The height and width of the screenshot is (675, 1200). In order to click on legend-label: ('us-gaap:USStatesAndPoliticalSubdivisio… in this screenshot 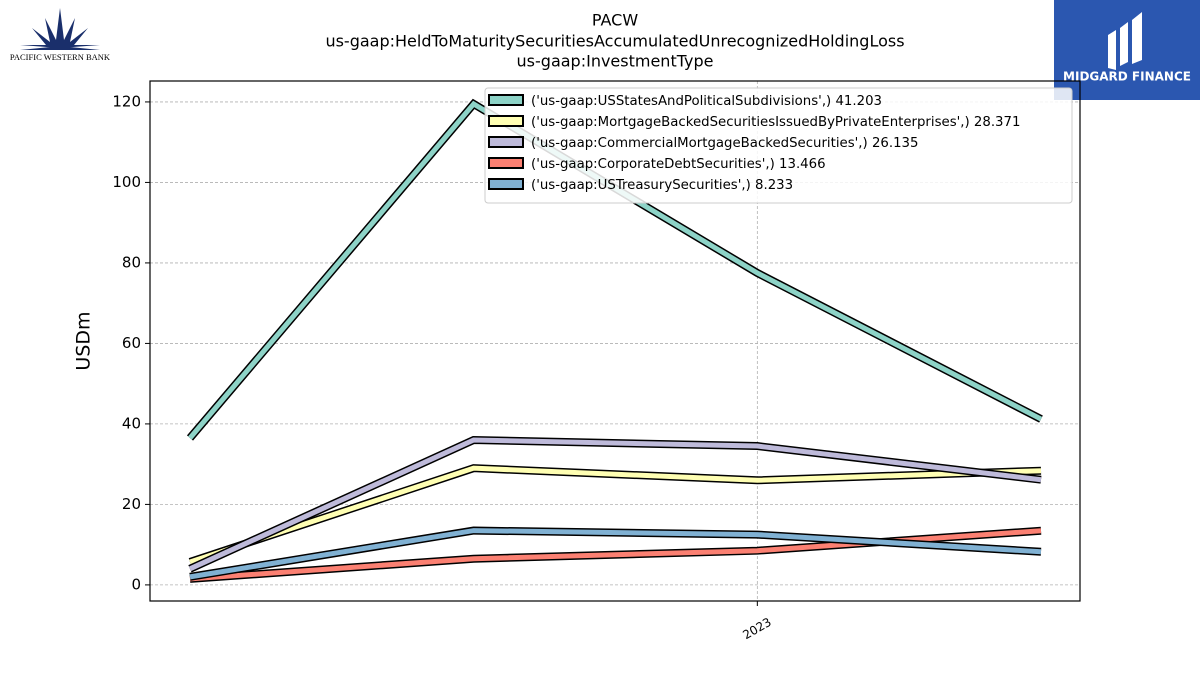, I will do `click(706, 101)`.